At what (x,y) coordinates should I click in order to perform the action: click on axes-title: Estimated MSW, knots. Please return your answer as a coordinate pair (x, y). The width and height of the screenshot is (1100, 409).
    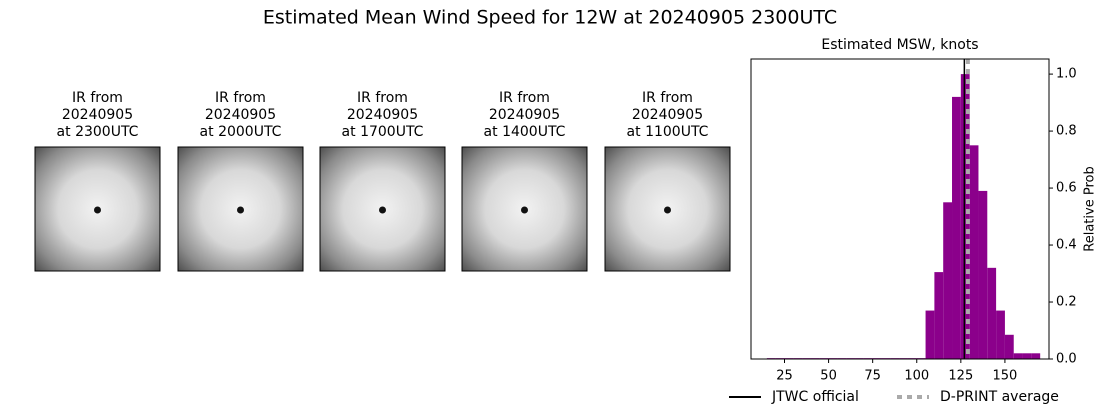
    Looking at the image, I should click on (899, 45).